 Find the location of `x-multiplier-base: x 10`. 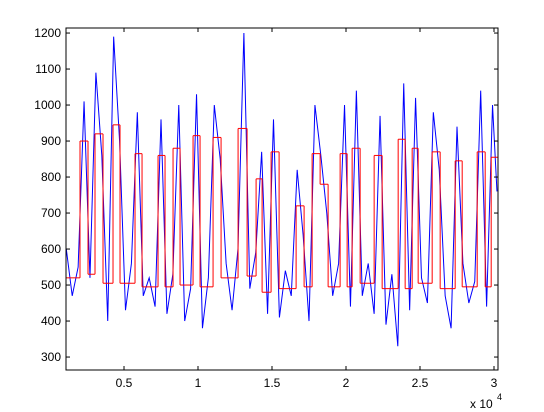

x-multiplier-base: x 10 is located at coordinates (481, 404).